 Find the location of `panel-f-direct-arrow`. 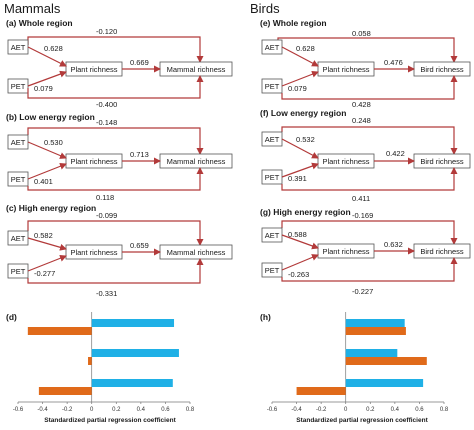

panel-f-direct-arrow is located at coordinates (369, 140).